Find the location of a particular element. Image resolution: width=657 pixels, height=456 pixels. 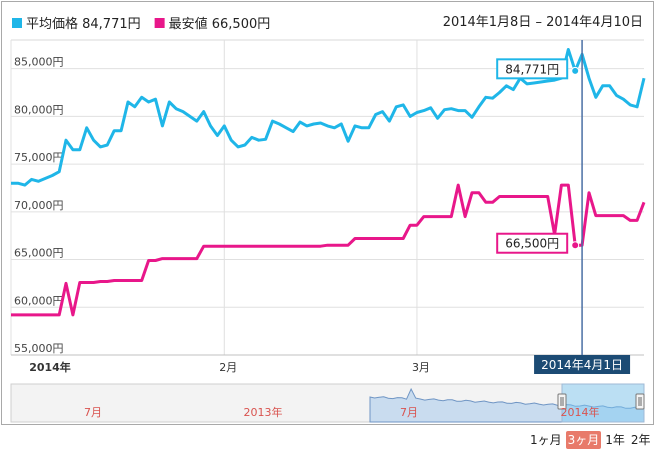

crosshair: 2014年4月1日 is located at coordinates (582, 207).